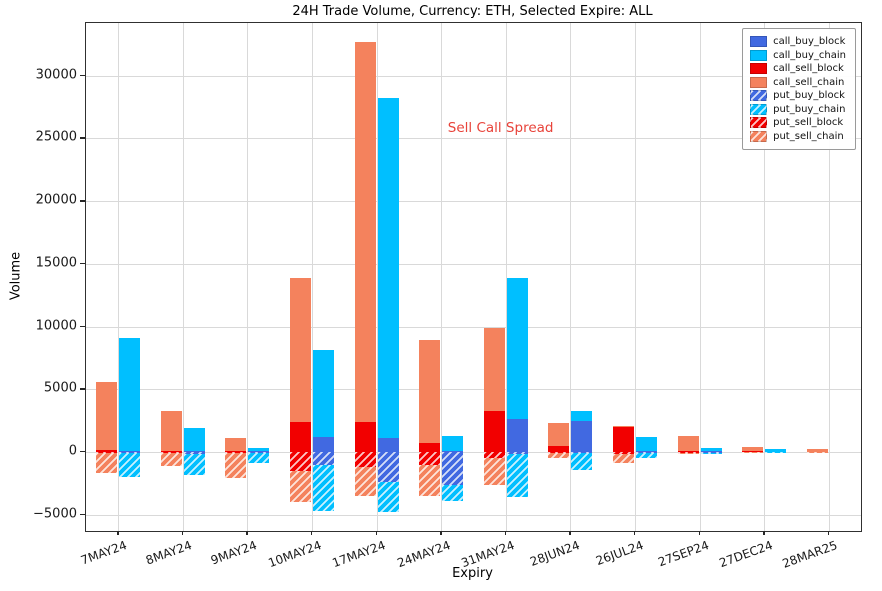  I want to click on legend-item-call_buy_chain: call_buy_chain, so click(798, 56).